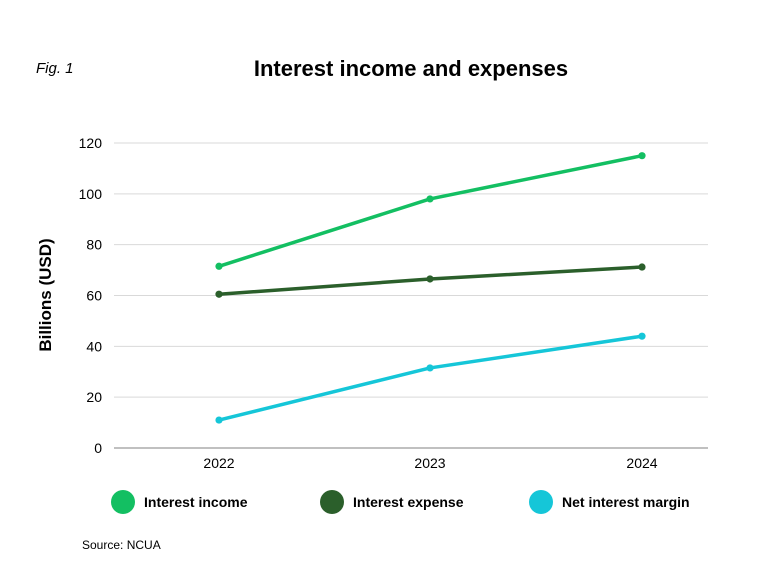  What do you see at coordinates (94, 346) in the screenshot?
I see `y-tick-label: 40` at bounding box center [94, 346].